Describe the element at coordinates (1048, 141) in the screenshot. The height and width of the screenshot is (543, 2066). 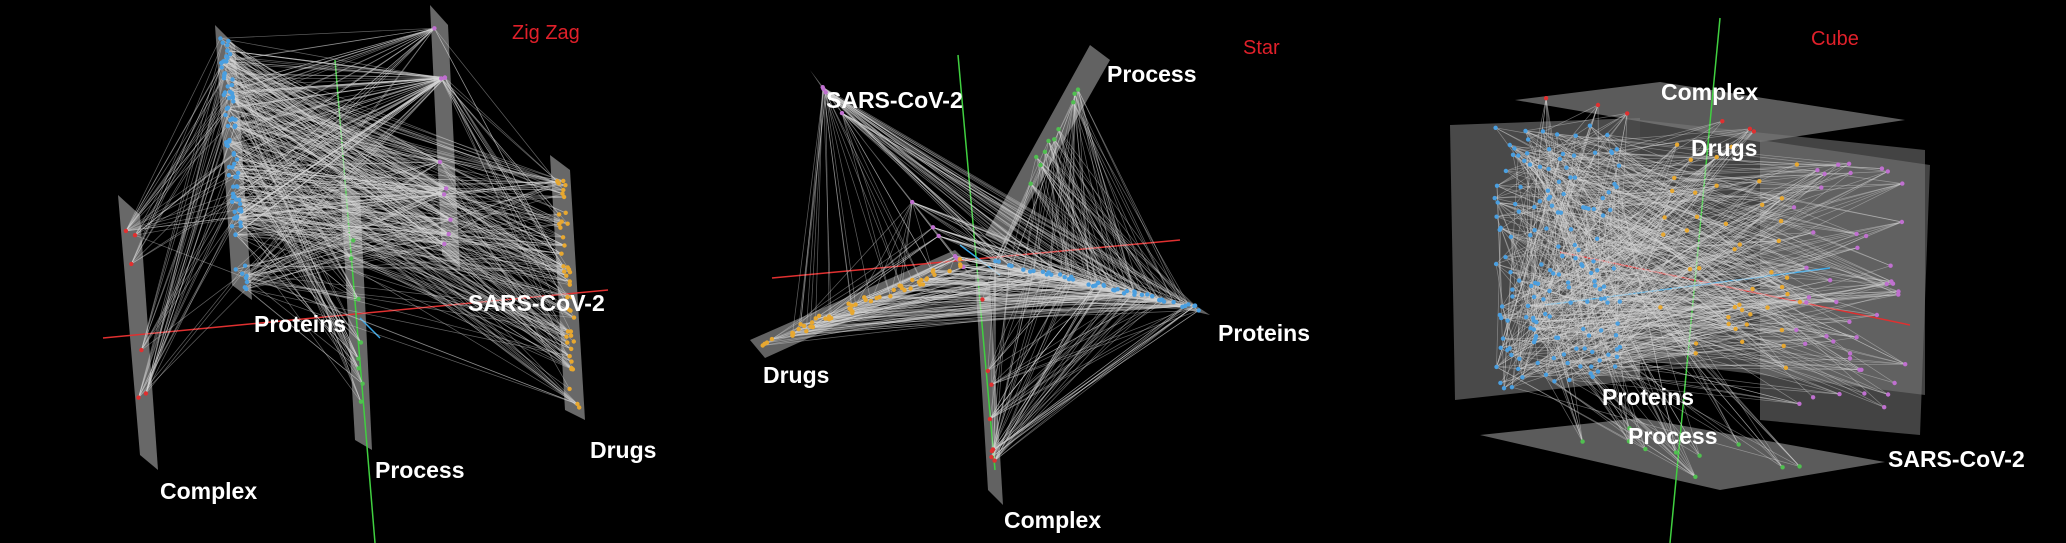
I see `node-process` at that location.